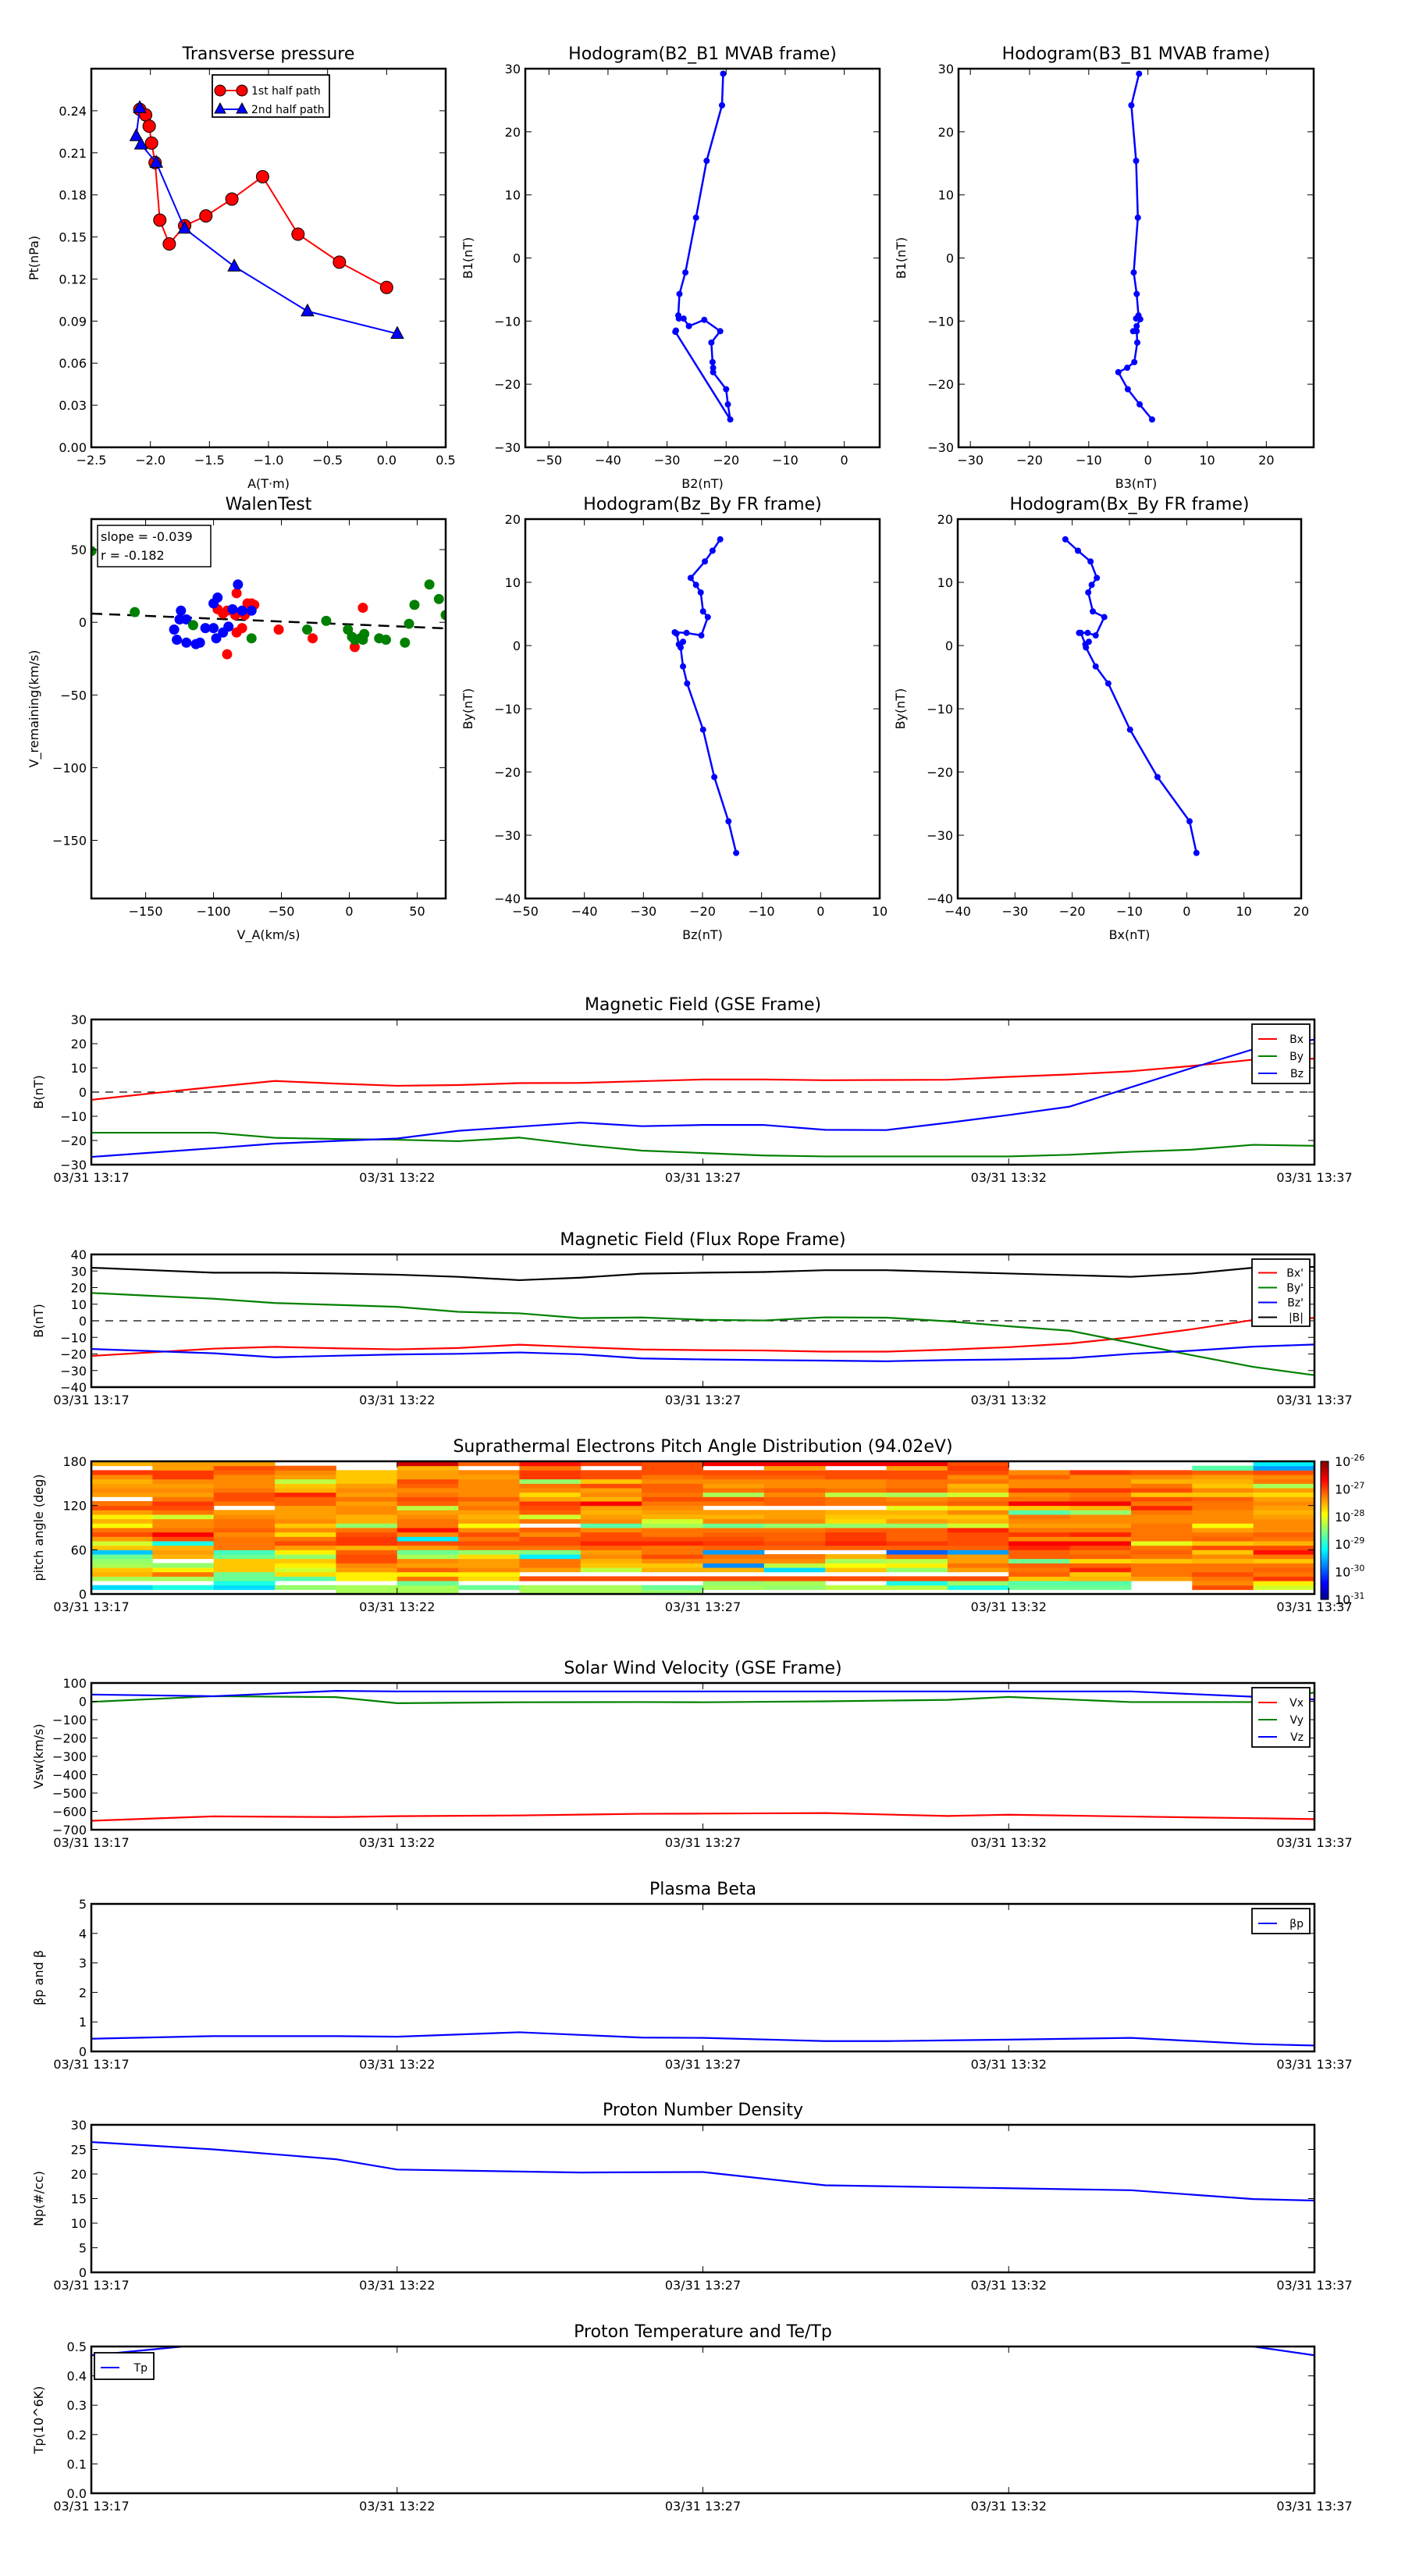 The image size is (1405, 2576). I want to click on y-tick-label: 0, so click(949, 646).